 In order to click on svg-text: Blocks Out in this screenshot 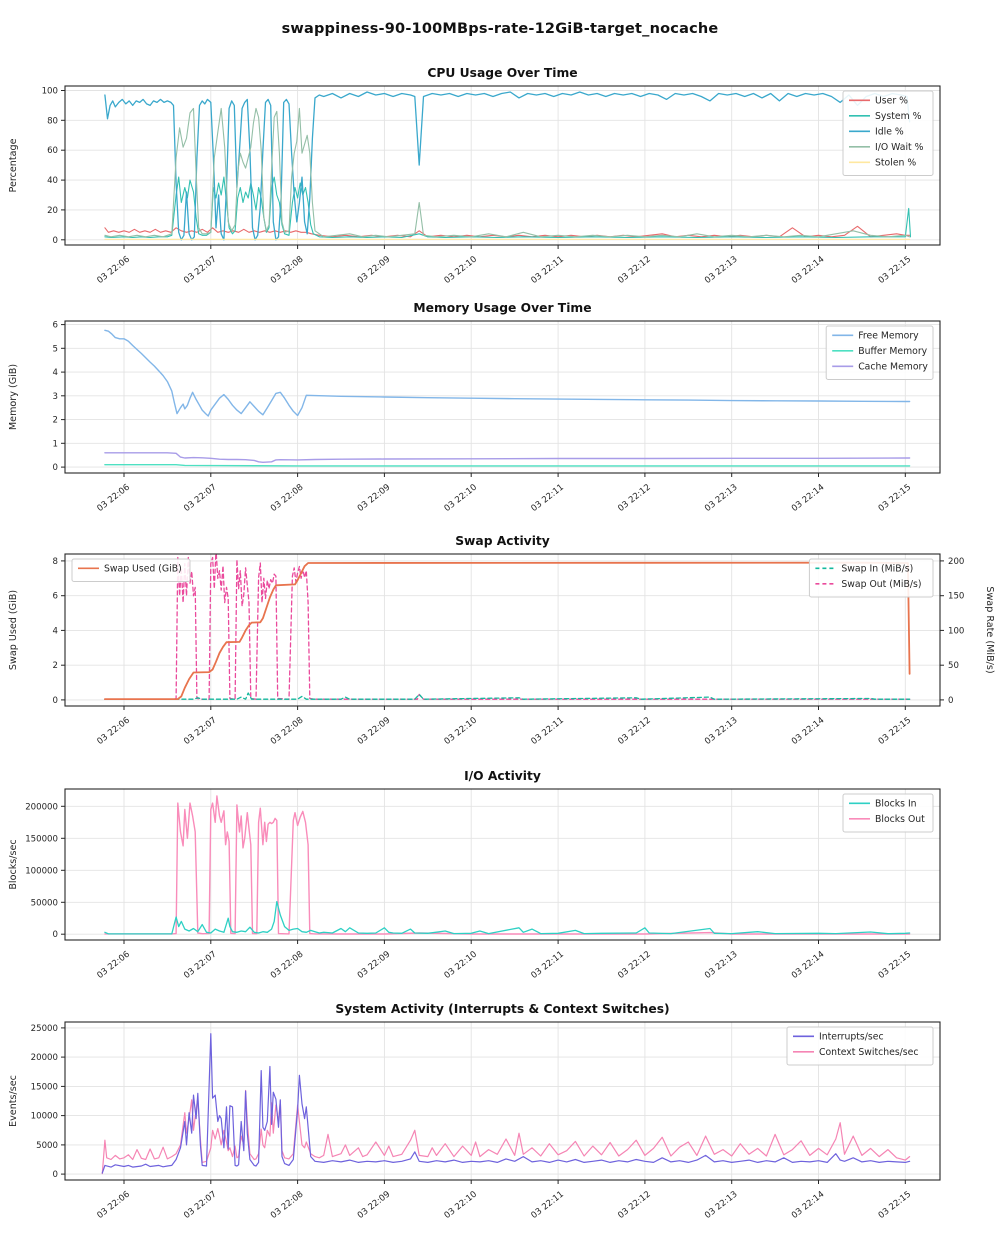, I will do `click(900, 819)`.